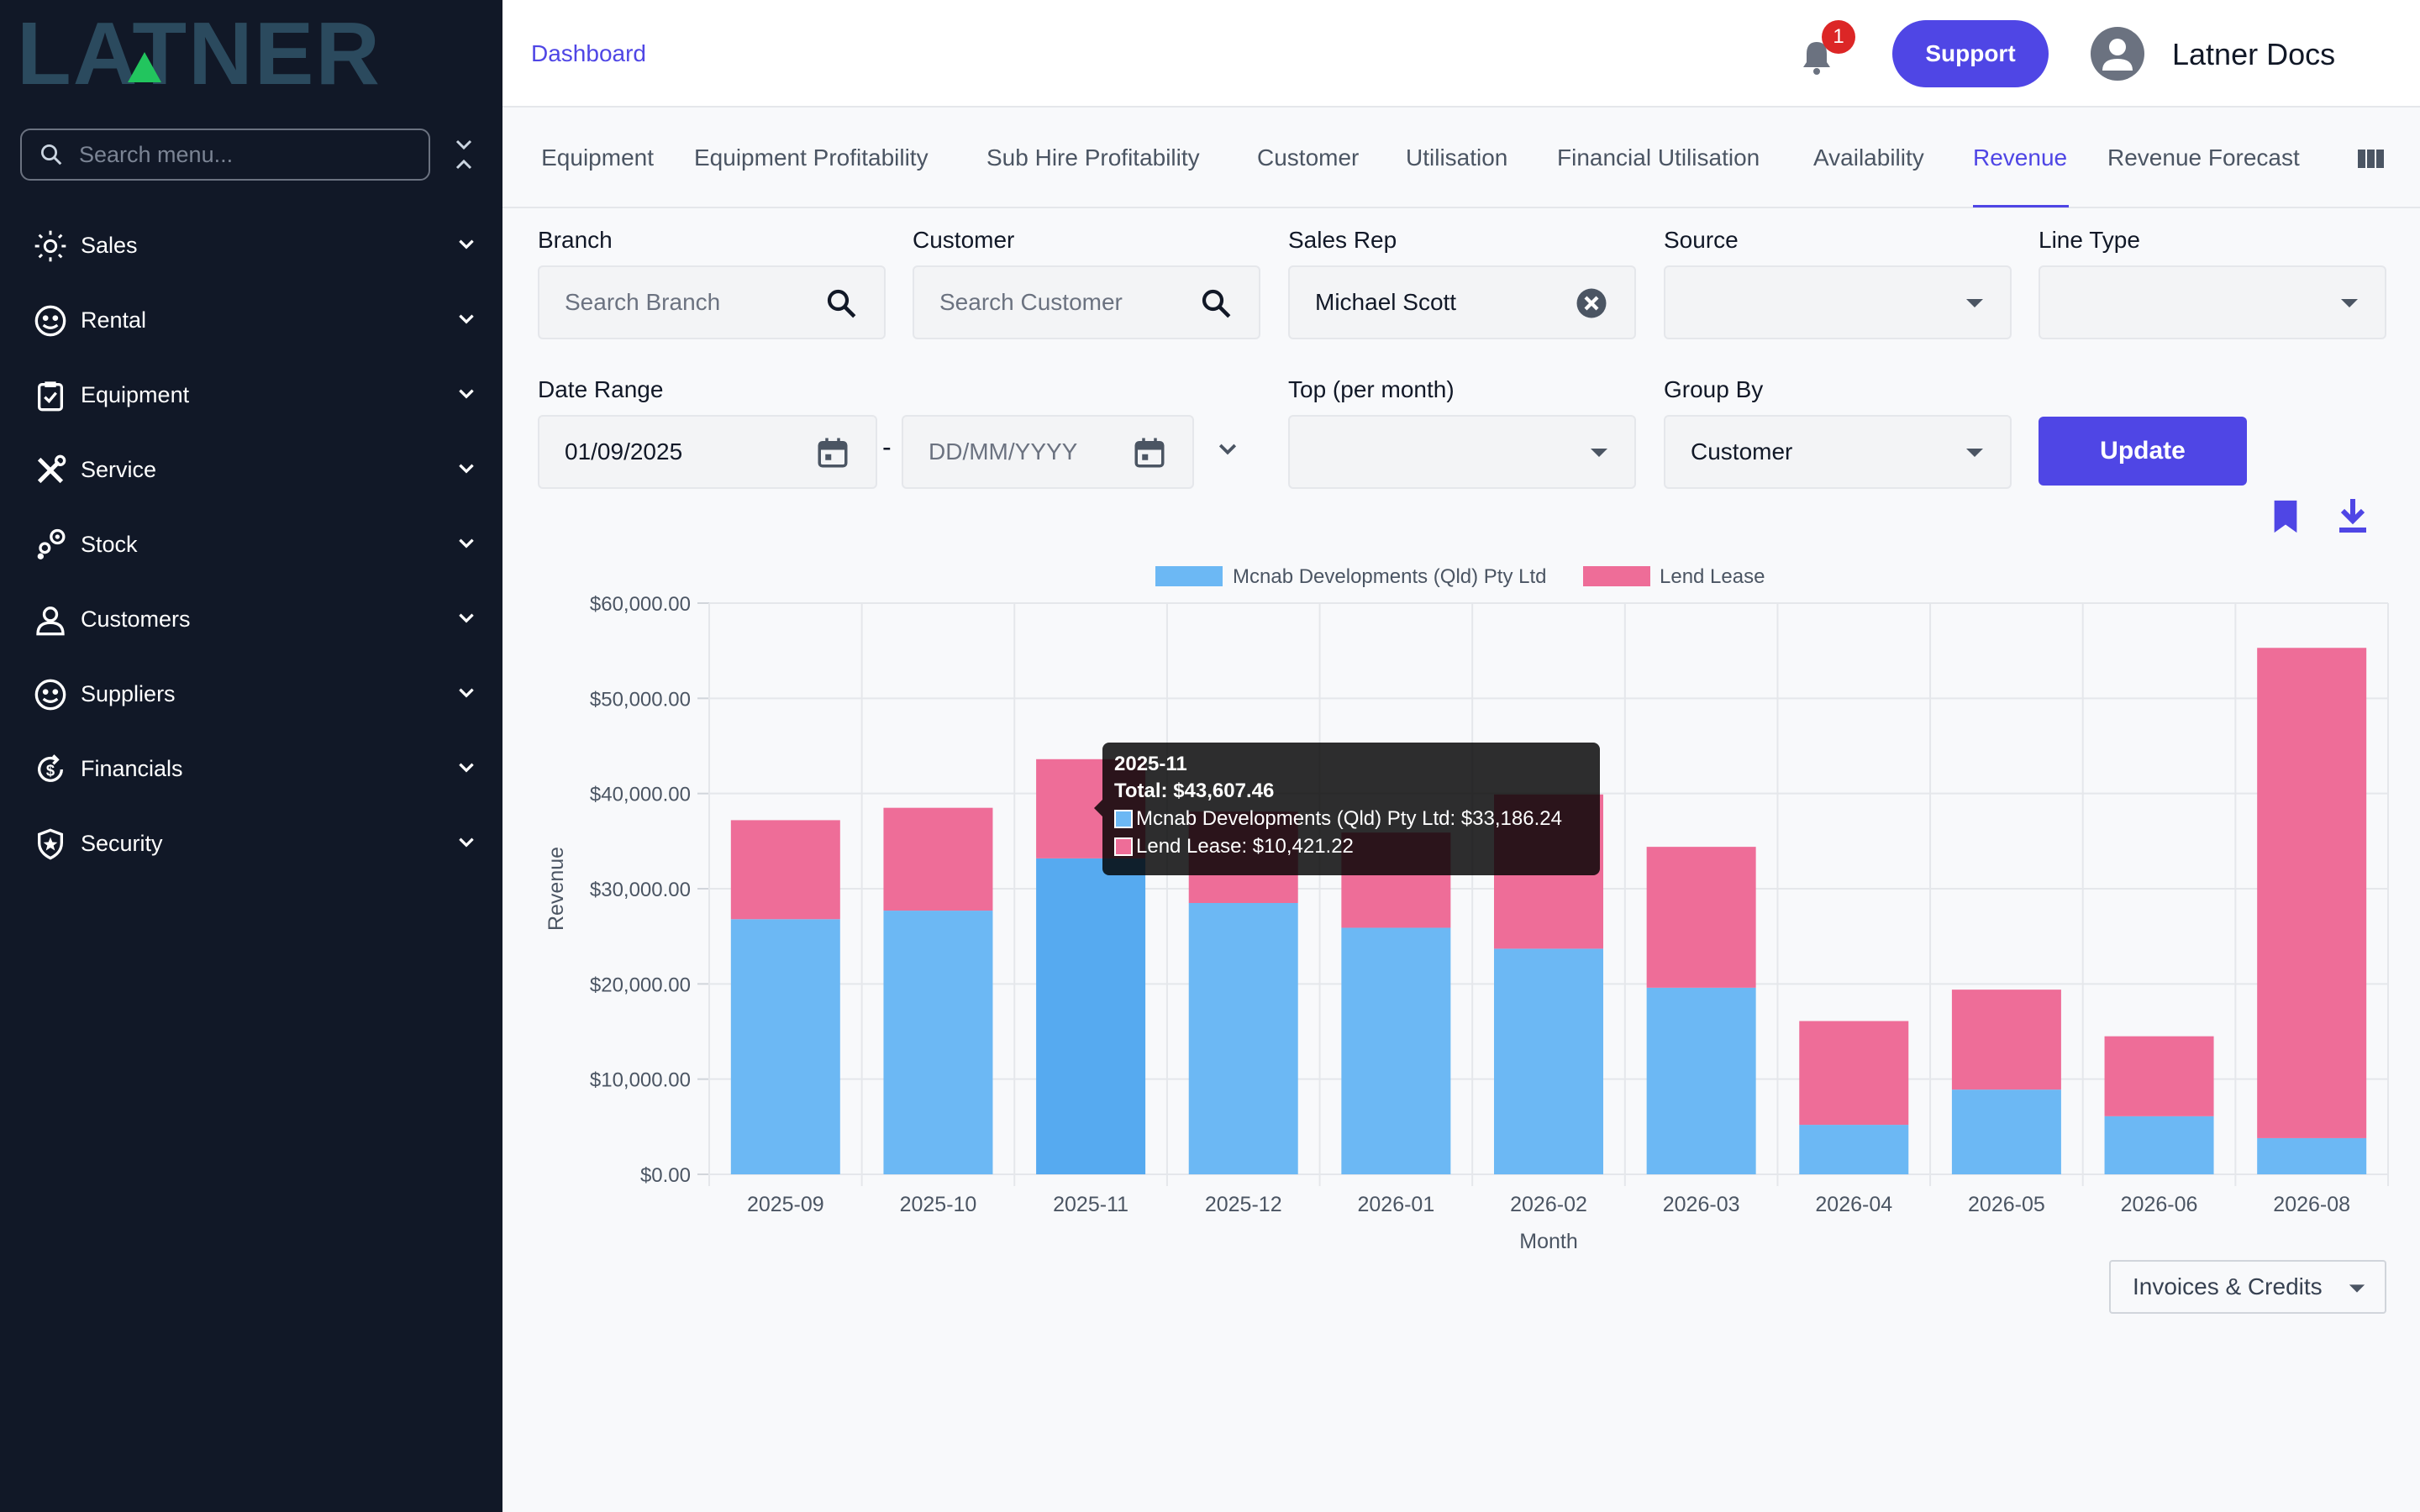  What do you see at coordinates (2159, 1204) in the screenshot?
I see `x-tick-label: 2026-06` at bounding box center [2159, 1204].